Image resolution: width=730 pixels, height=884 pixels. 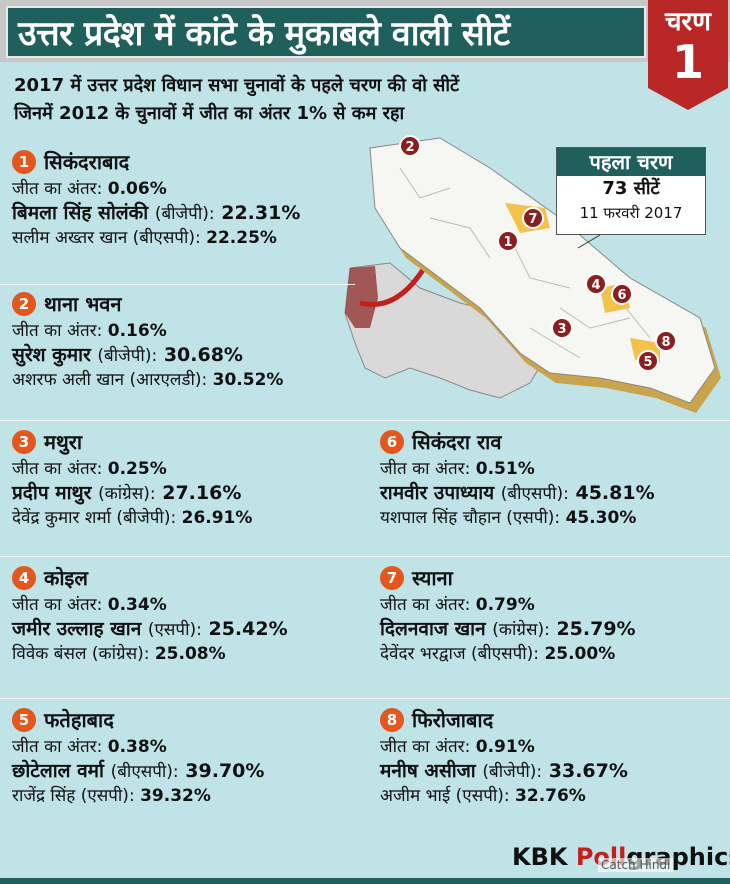 I want to click on winner-name: प्रदीप माथुर, so click(x=52, y=493).